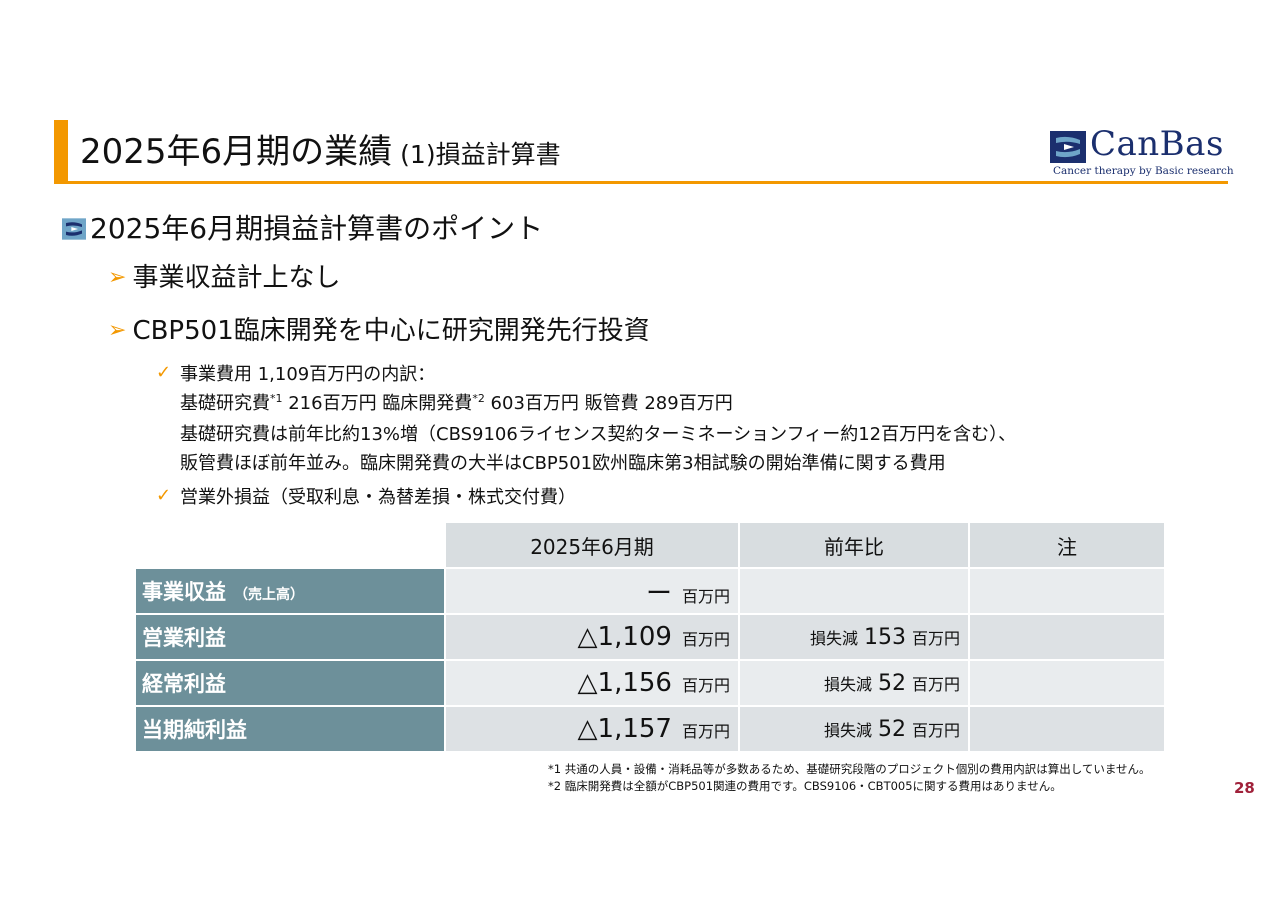 This screenshot has height=904, width=1280. What do you see at coordinates (290, 683) in the screenshot?
I see `row-label: 経常利益` at bounding box center [290, 683].